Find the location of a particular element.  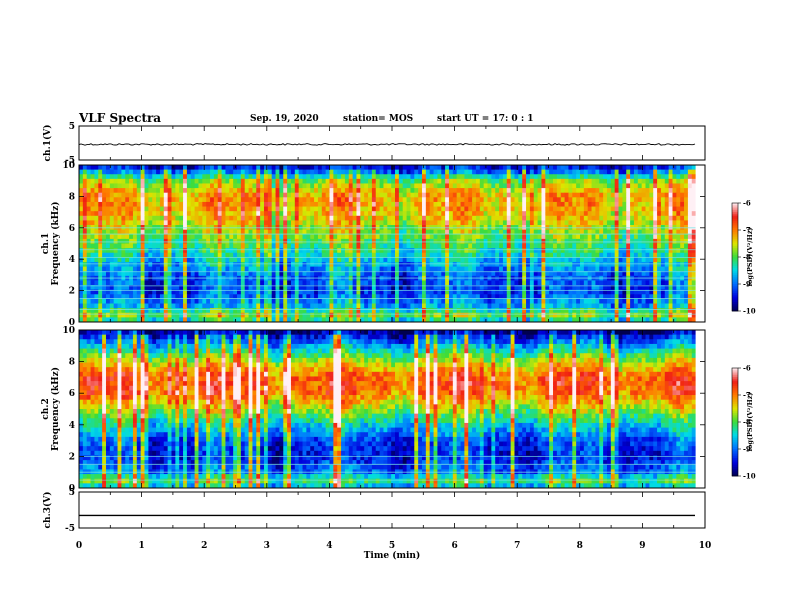

ch2-spectrogram-colorbar-label: log(PSD)(V²/Hz) is located at coordinates (750, 422).